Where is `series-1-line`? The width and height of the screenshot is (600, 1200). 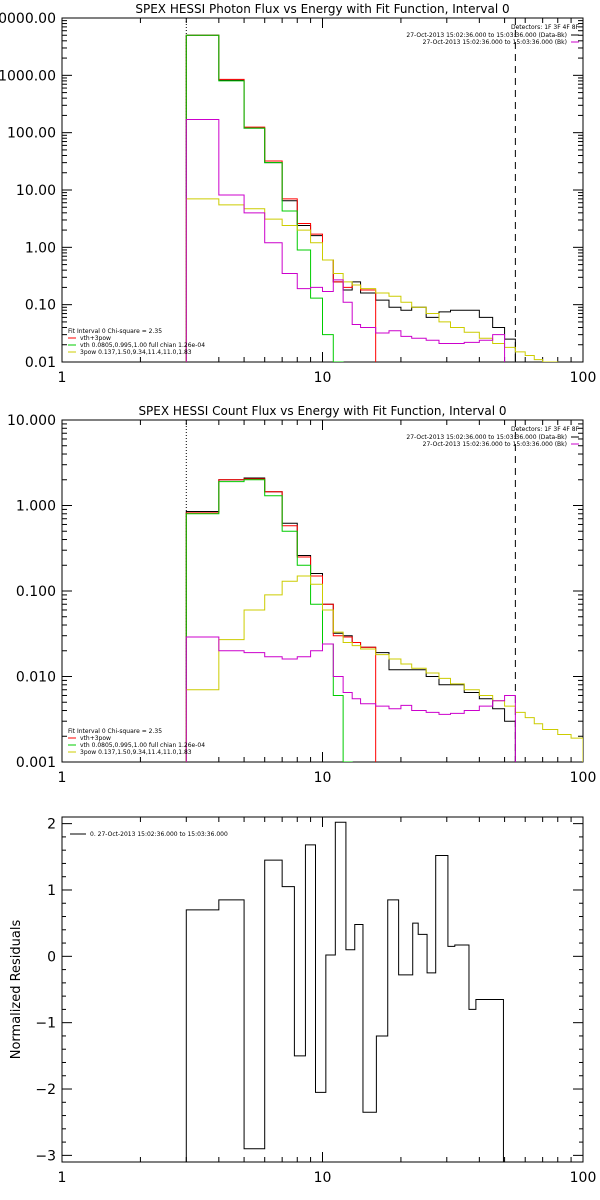 series-1-line is located at coordinates (350, 619).